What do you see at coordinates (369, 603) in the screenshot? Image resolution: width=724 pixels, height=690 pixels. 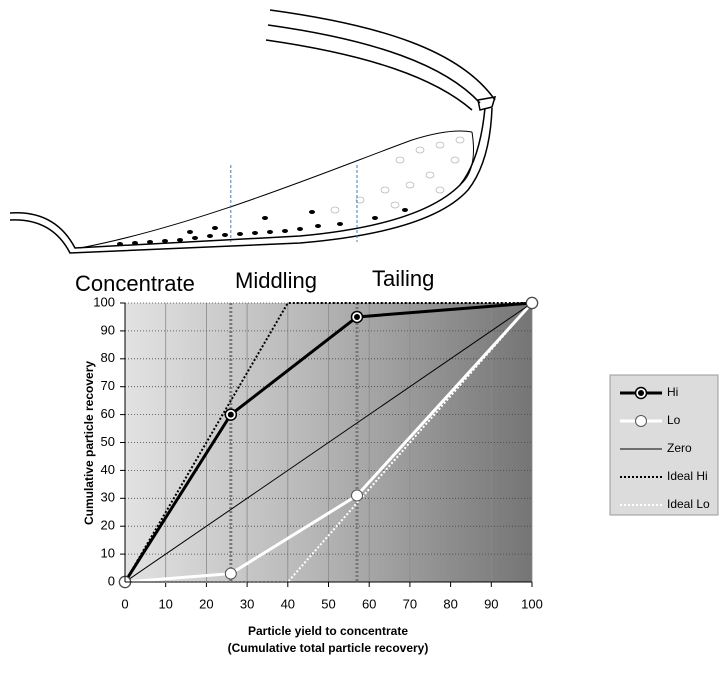 I see `x-tick-label: 60` at bounding box center [369, 603].